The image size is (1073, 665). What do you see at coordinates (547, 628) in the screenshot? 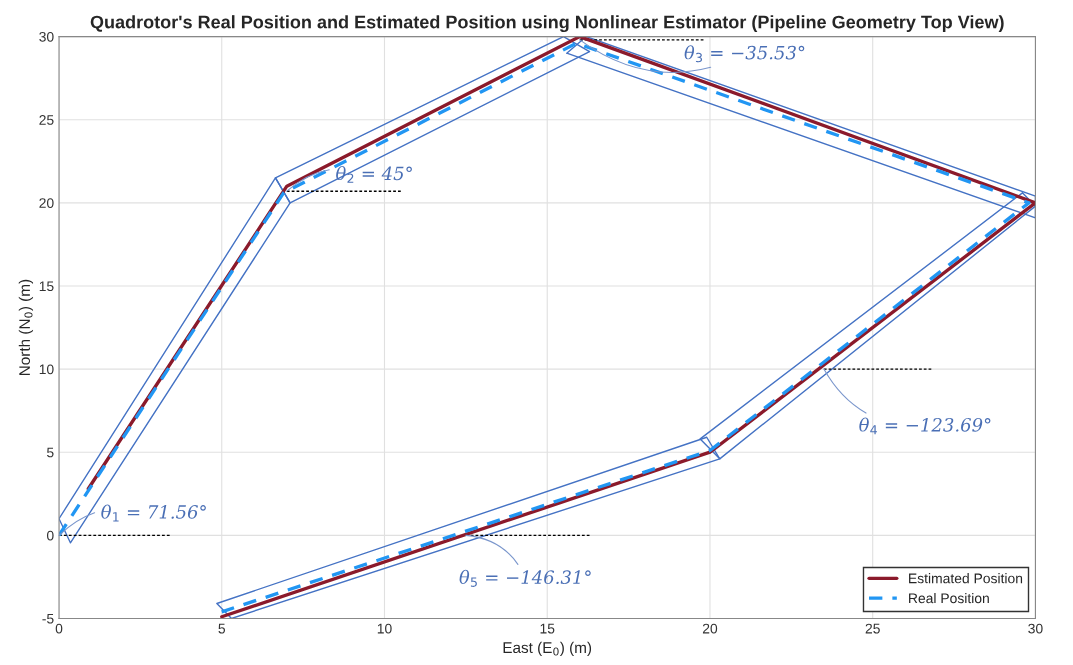
I see `x-tick-label: 15` at bounding box center [547, 628].